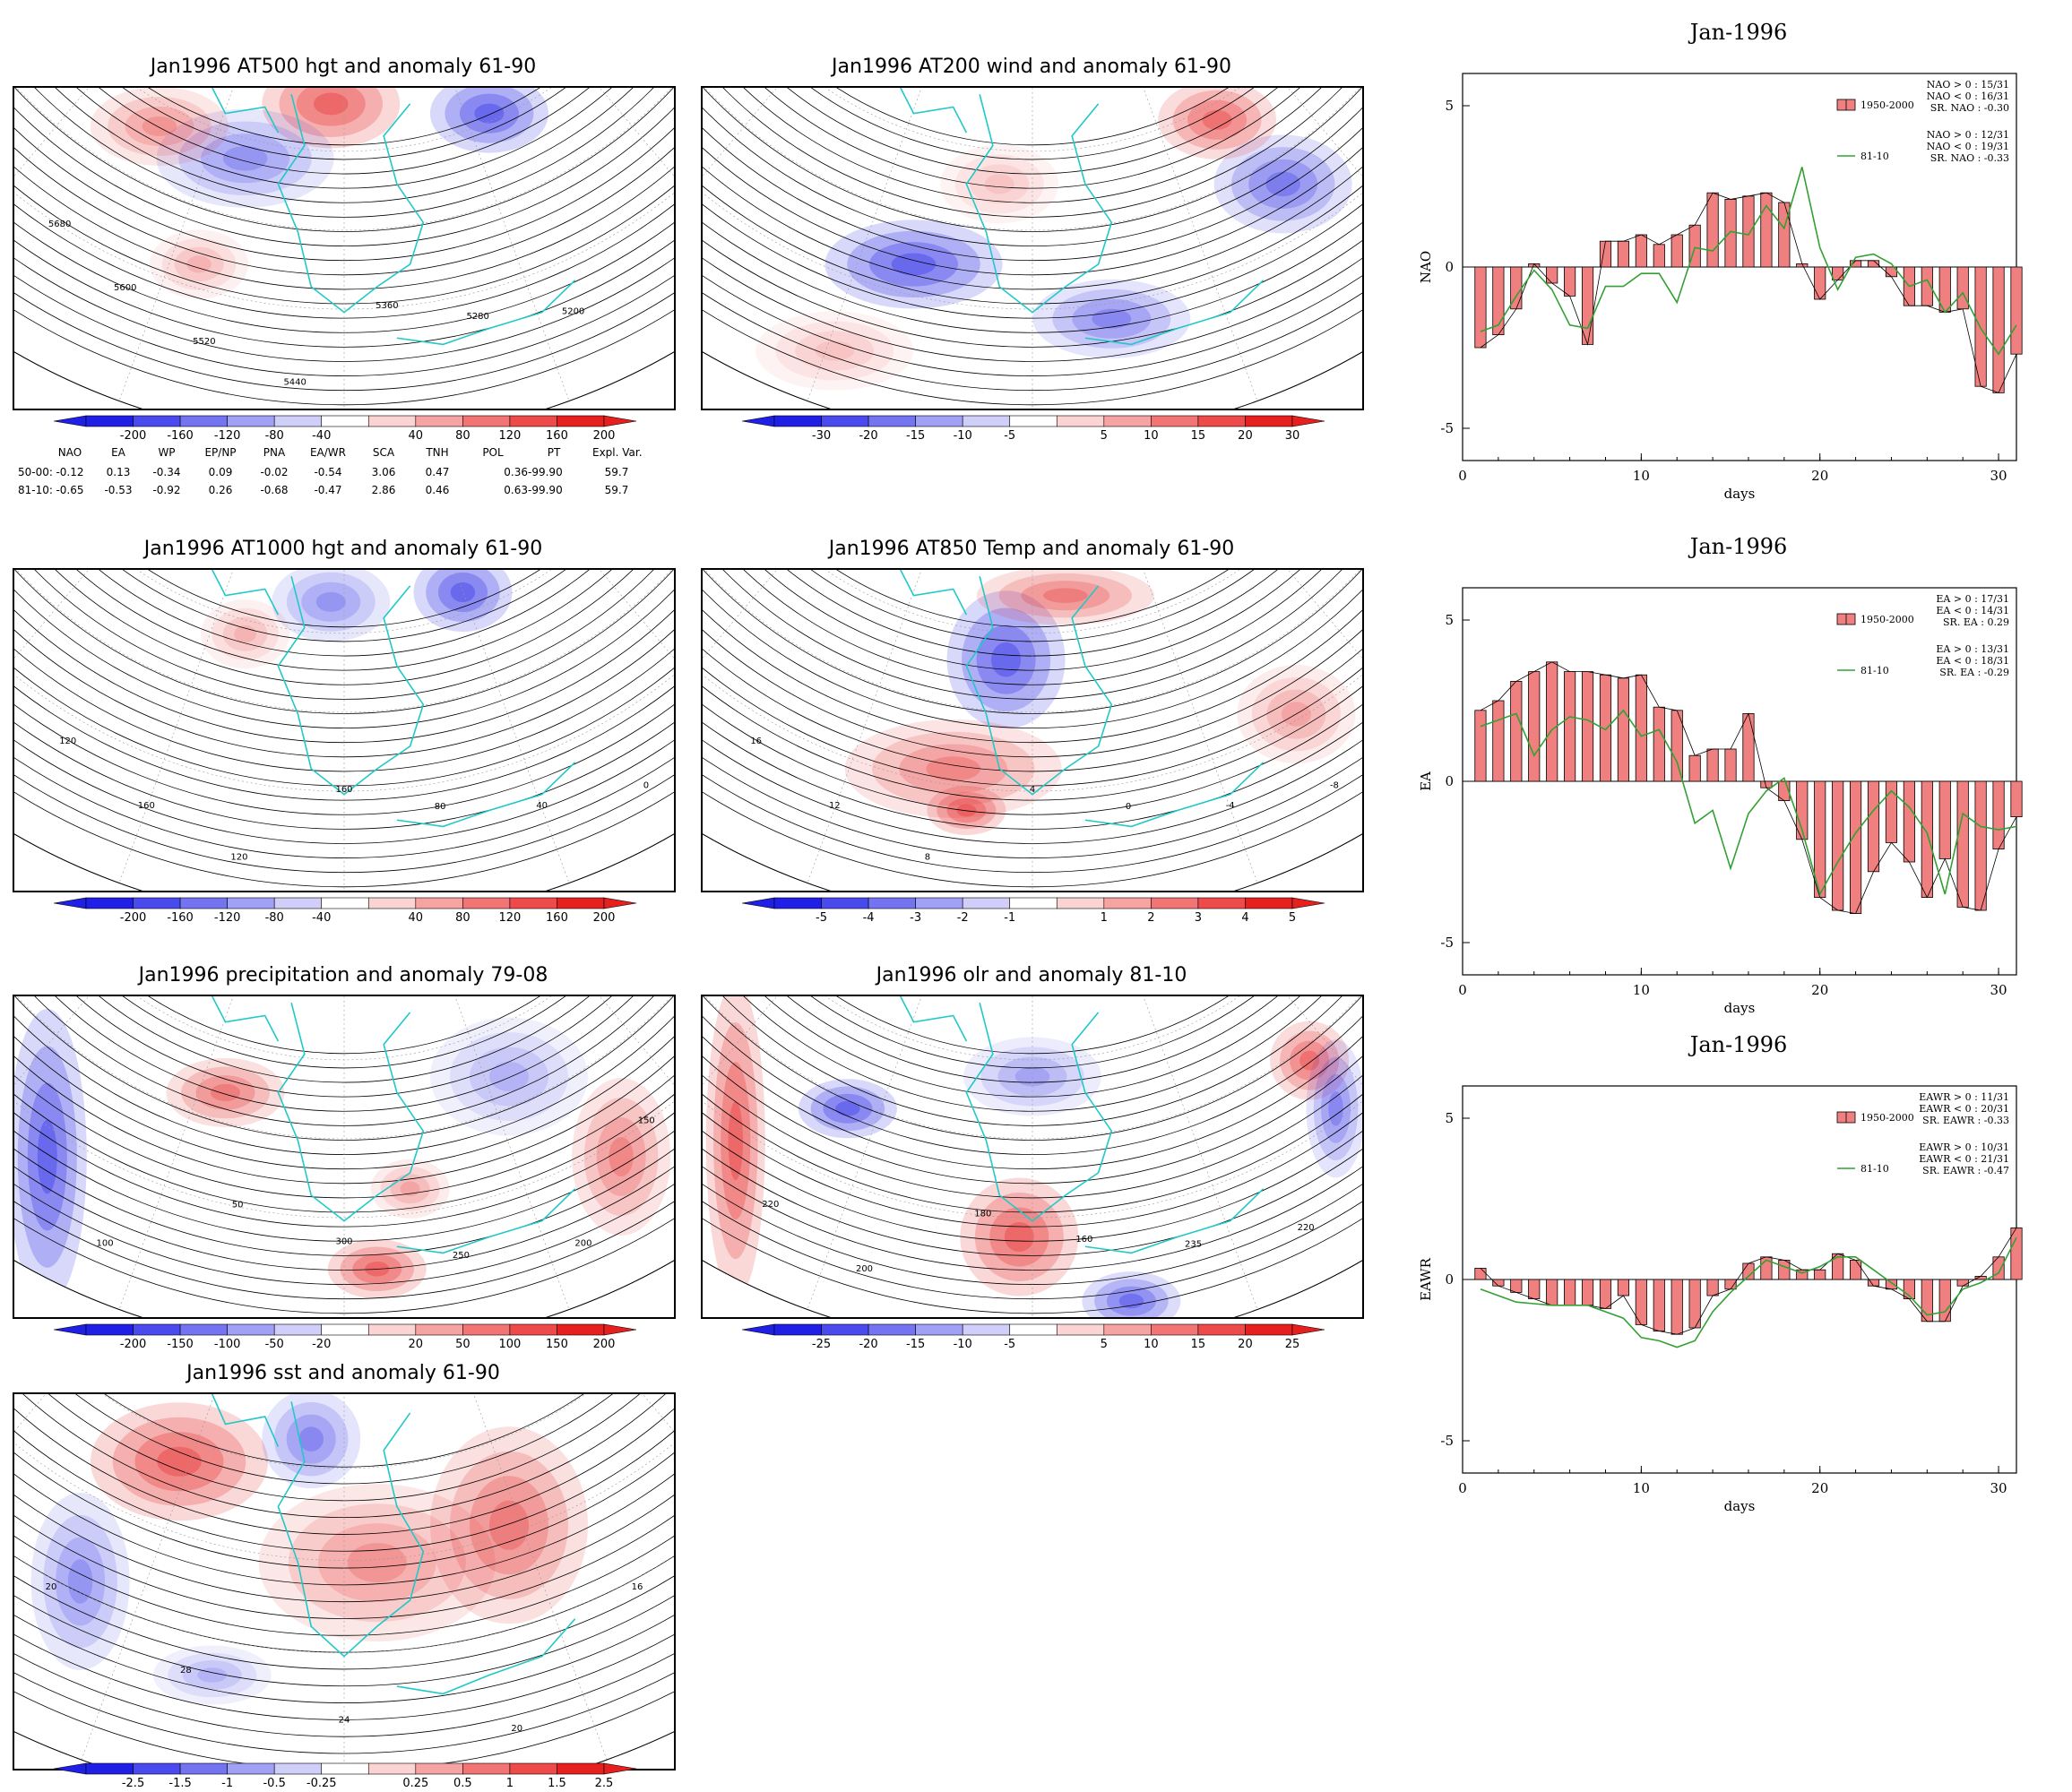  I want to click on map-plot: 5200 5280 5360 5440 5520 5600 5680, so click(344, 248).